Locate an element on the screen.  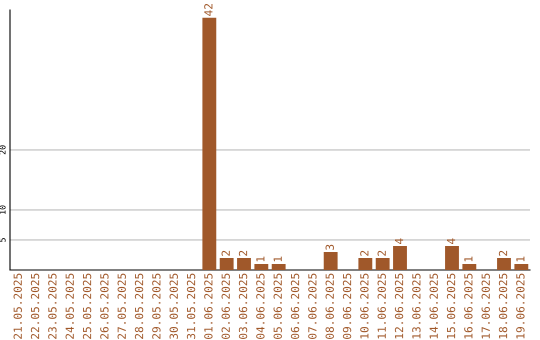
x-tick-label: 14.06.2025 is located at coordinates (434, 306).